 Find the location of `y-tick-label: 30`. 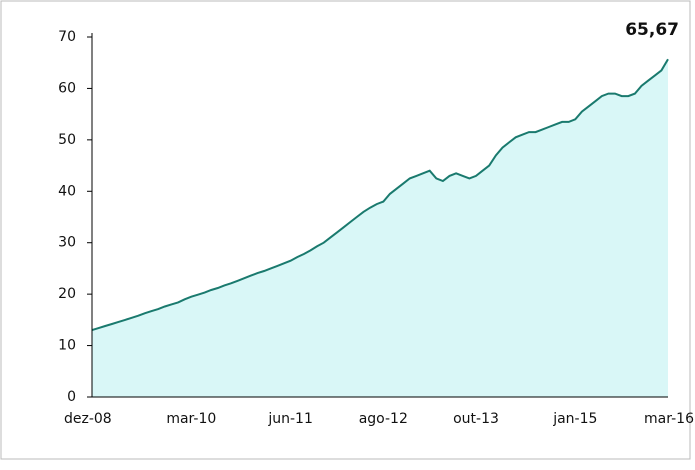

y-tick-label: 30 is located at coordinates (67, 243).